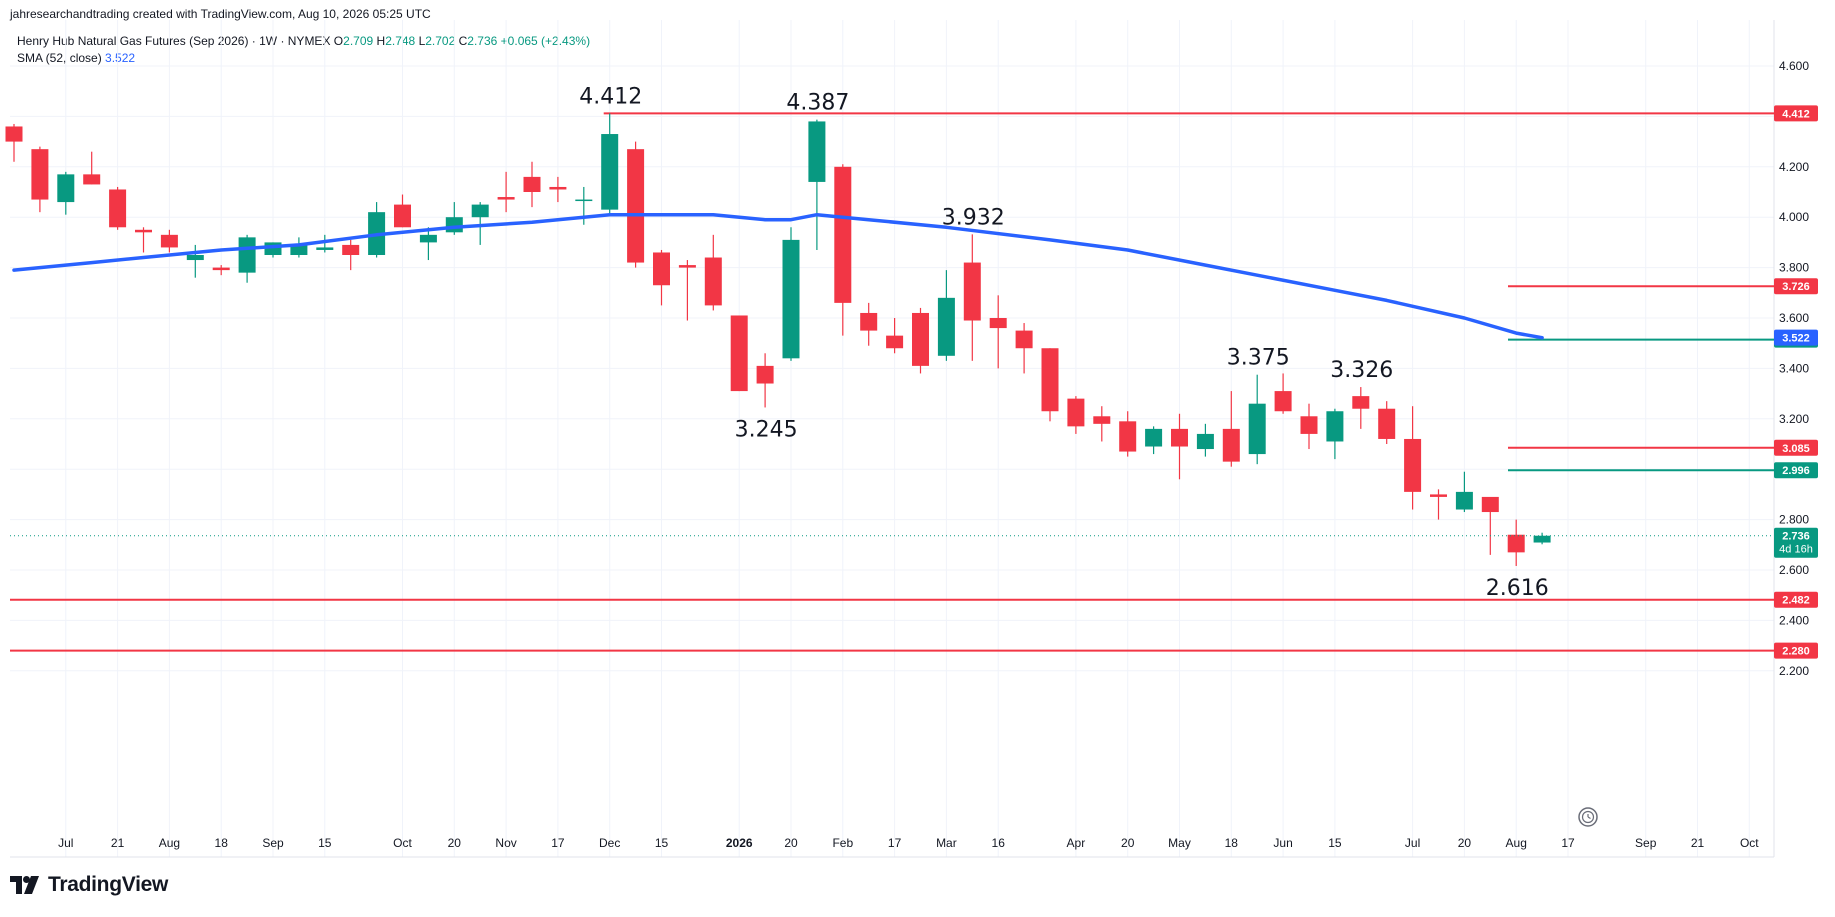 The height and width of the screenshot is (917, 1835). What do you see at coordinates (1796, 113) in the screenshot?
I see `price-tag-4.412: 4.412` at bounding box center [1796, 113].